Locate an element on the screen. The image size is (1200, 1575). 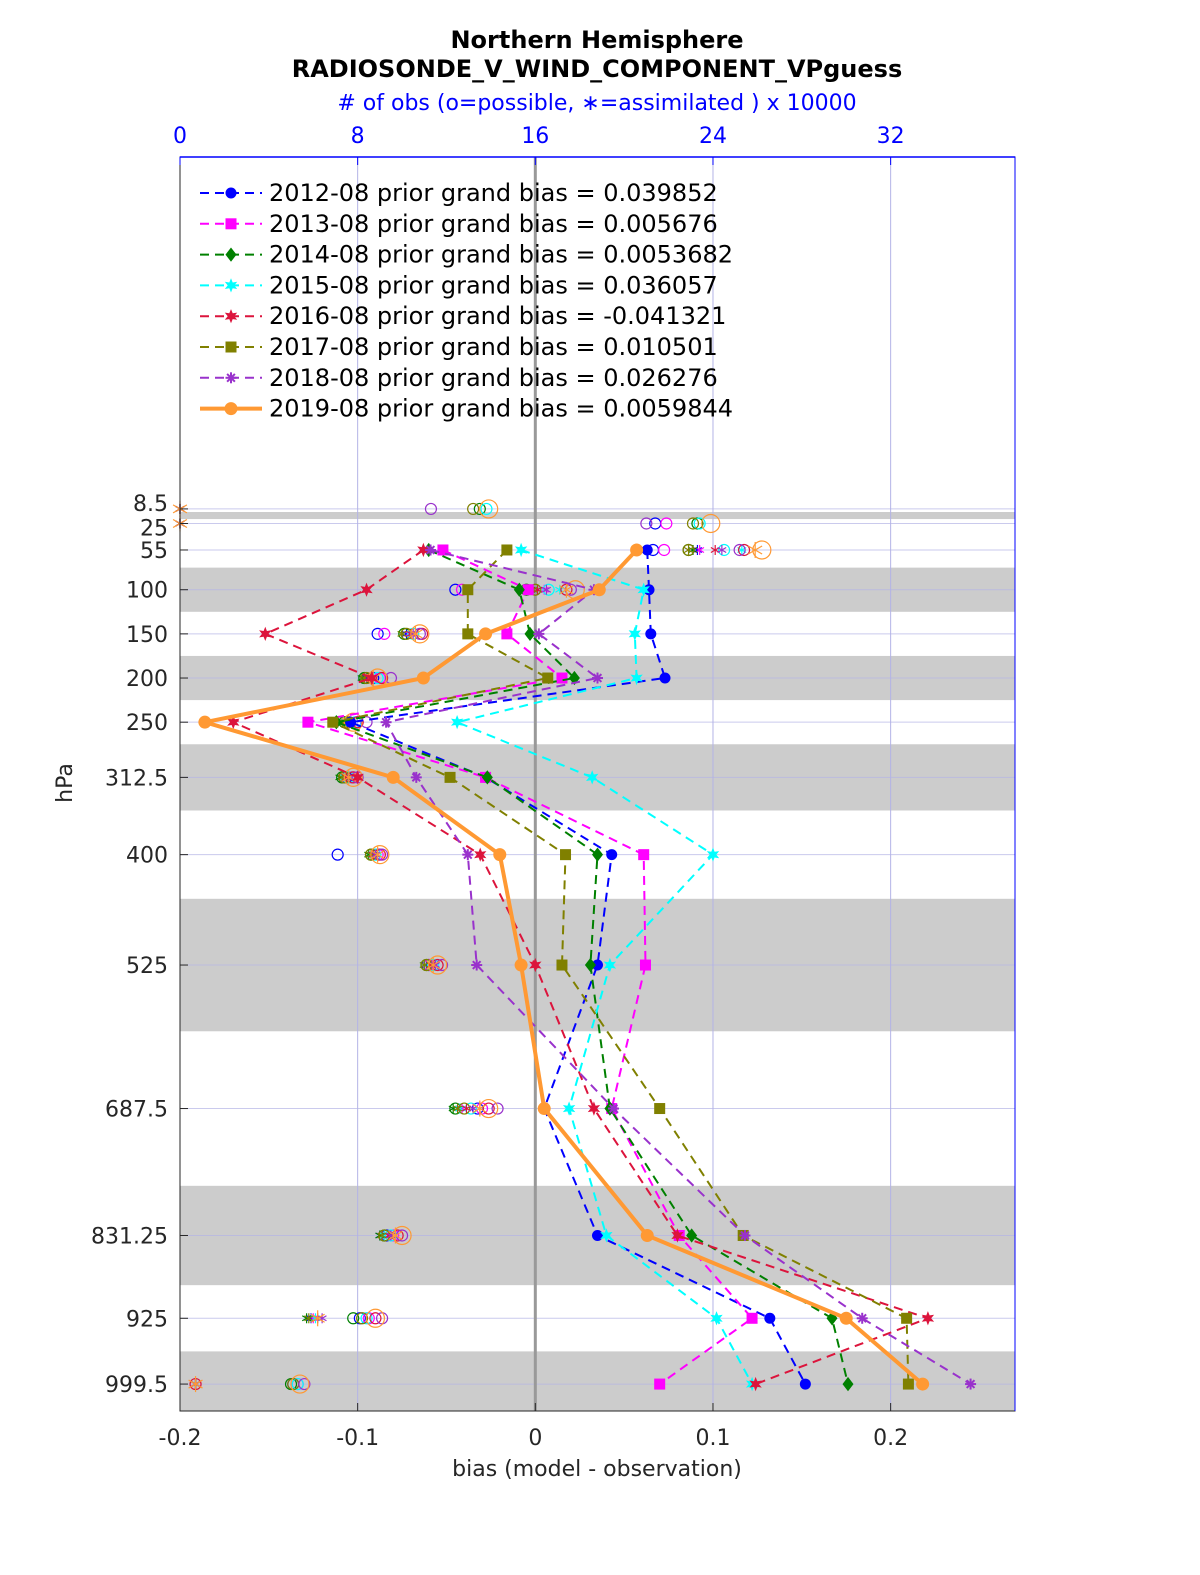
chart-title: Northern Hemisphere is located at coordinates (596, 40).